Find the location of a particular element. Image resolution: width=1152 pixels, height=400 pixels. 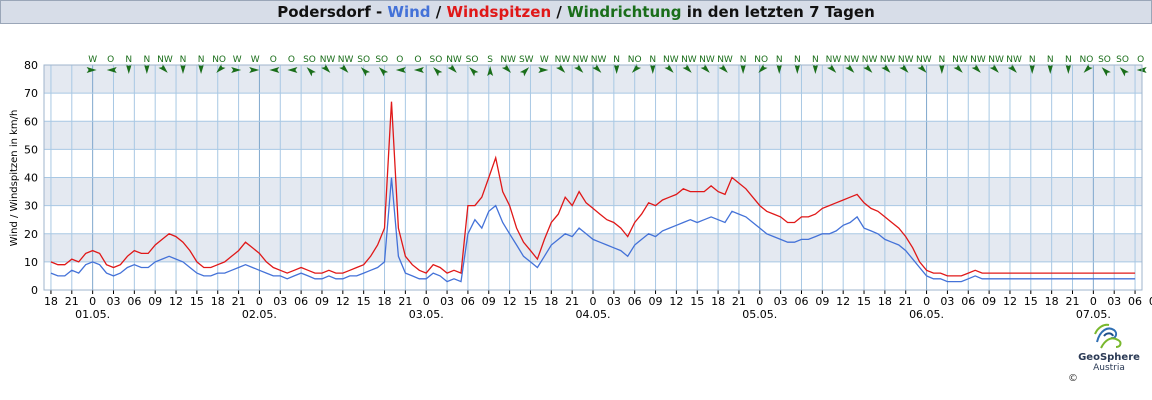

date-label: 05.05. is located at coordinates (759, 314).